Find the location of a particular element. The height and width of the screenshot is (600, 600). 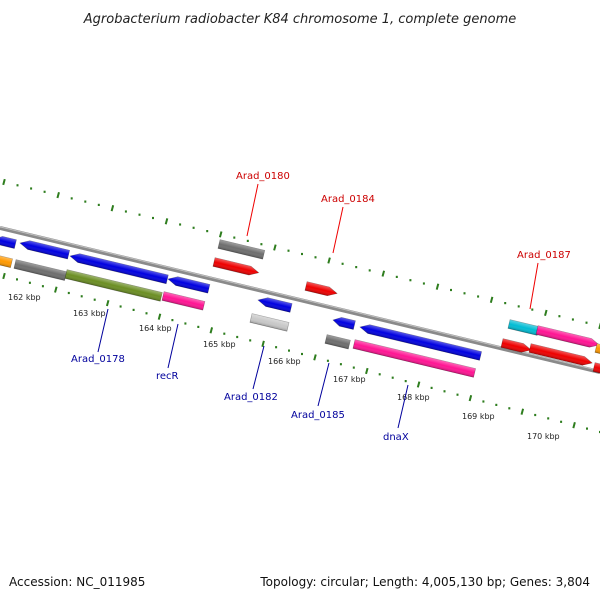

gene-cyan is located at coordinates (523, 327).